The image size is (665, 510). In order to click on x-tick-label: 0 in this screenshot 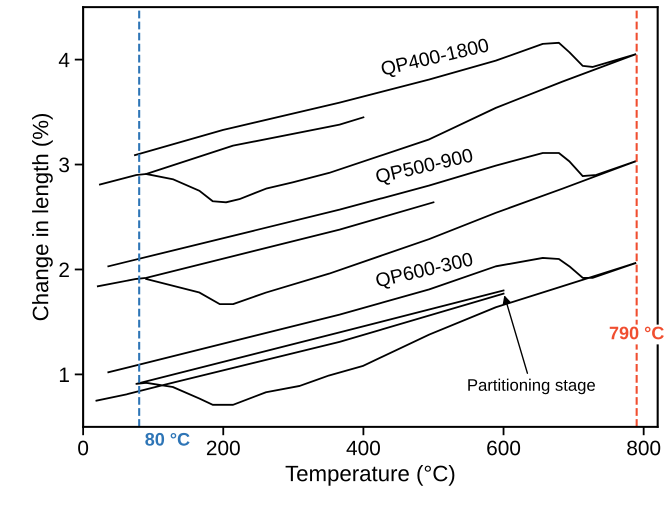, I will do `click(83, 448)`.